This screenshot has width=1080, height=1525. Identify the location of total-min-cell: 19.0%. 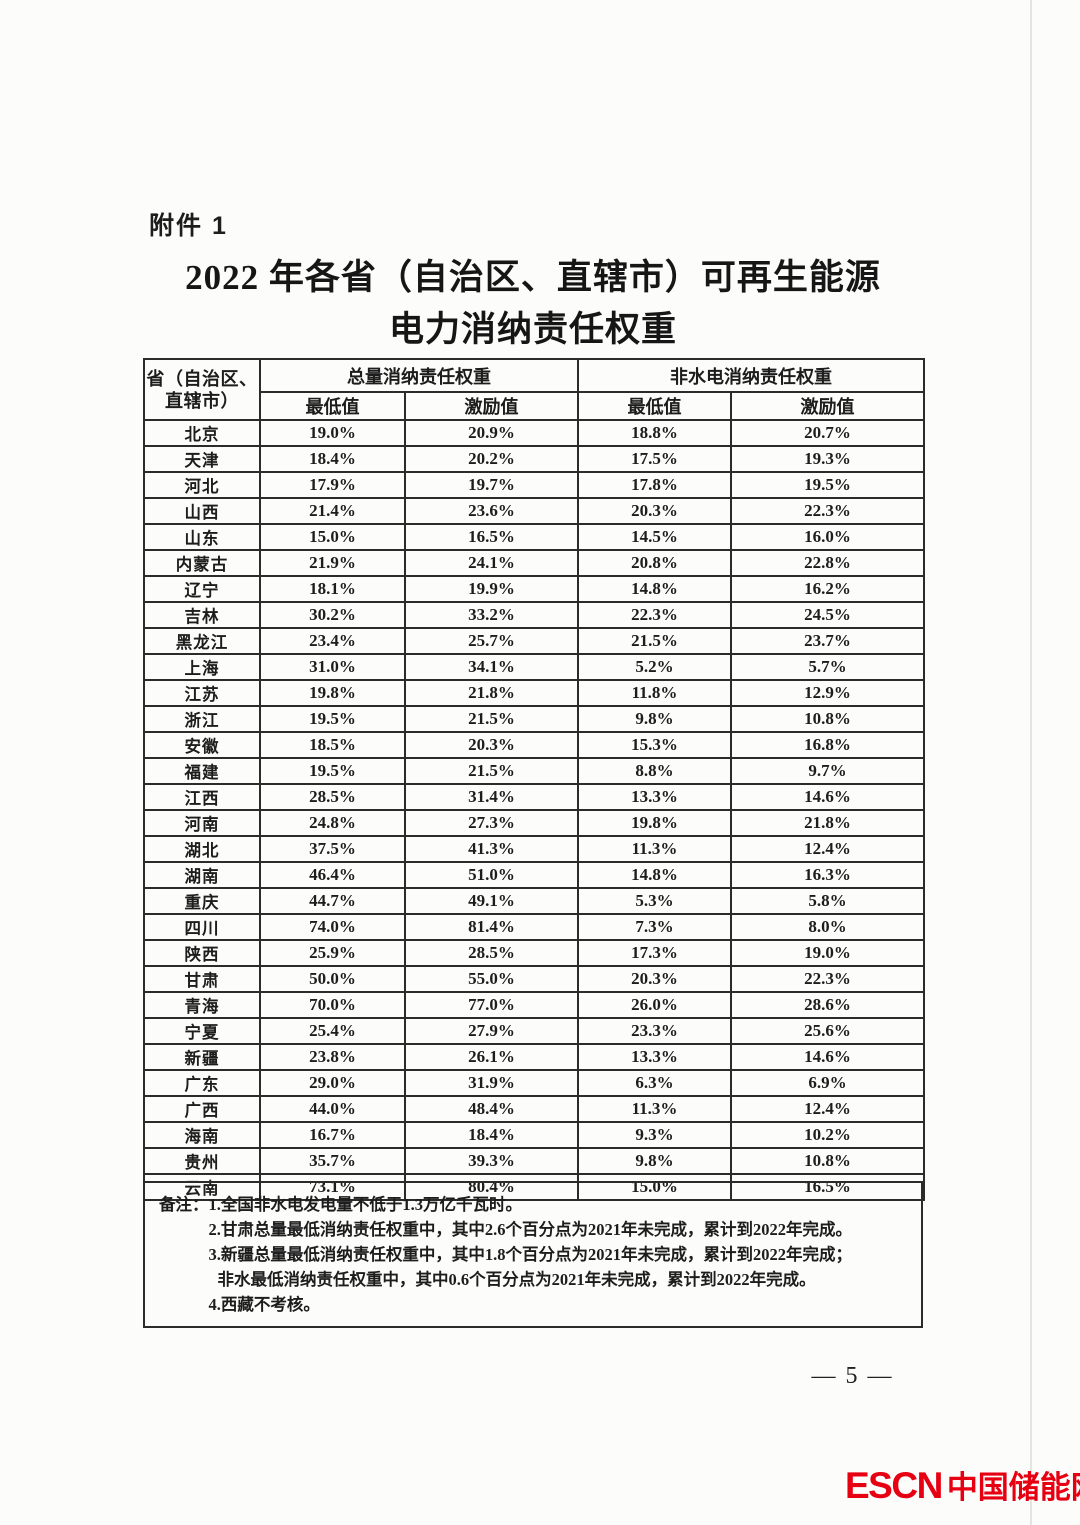
(332, 433).